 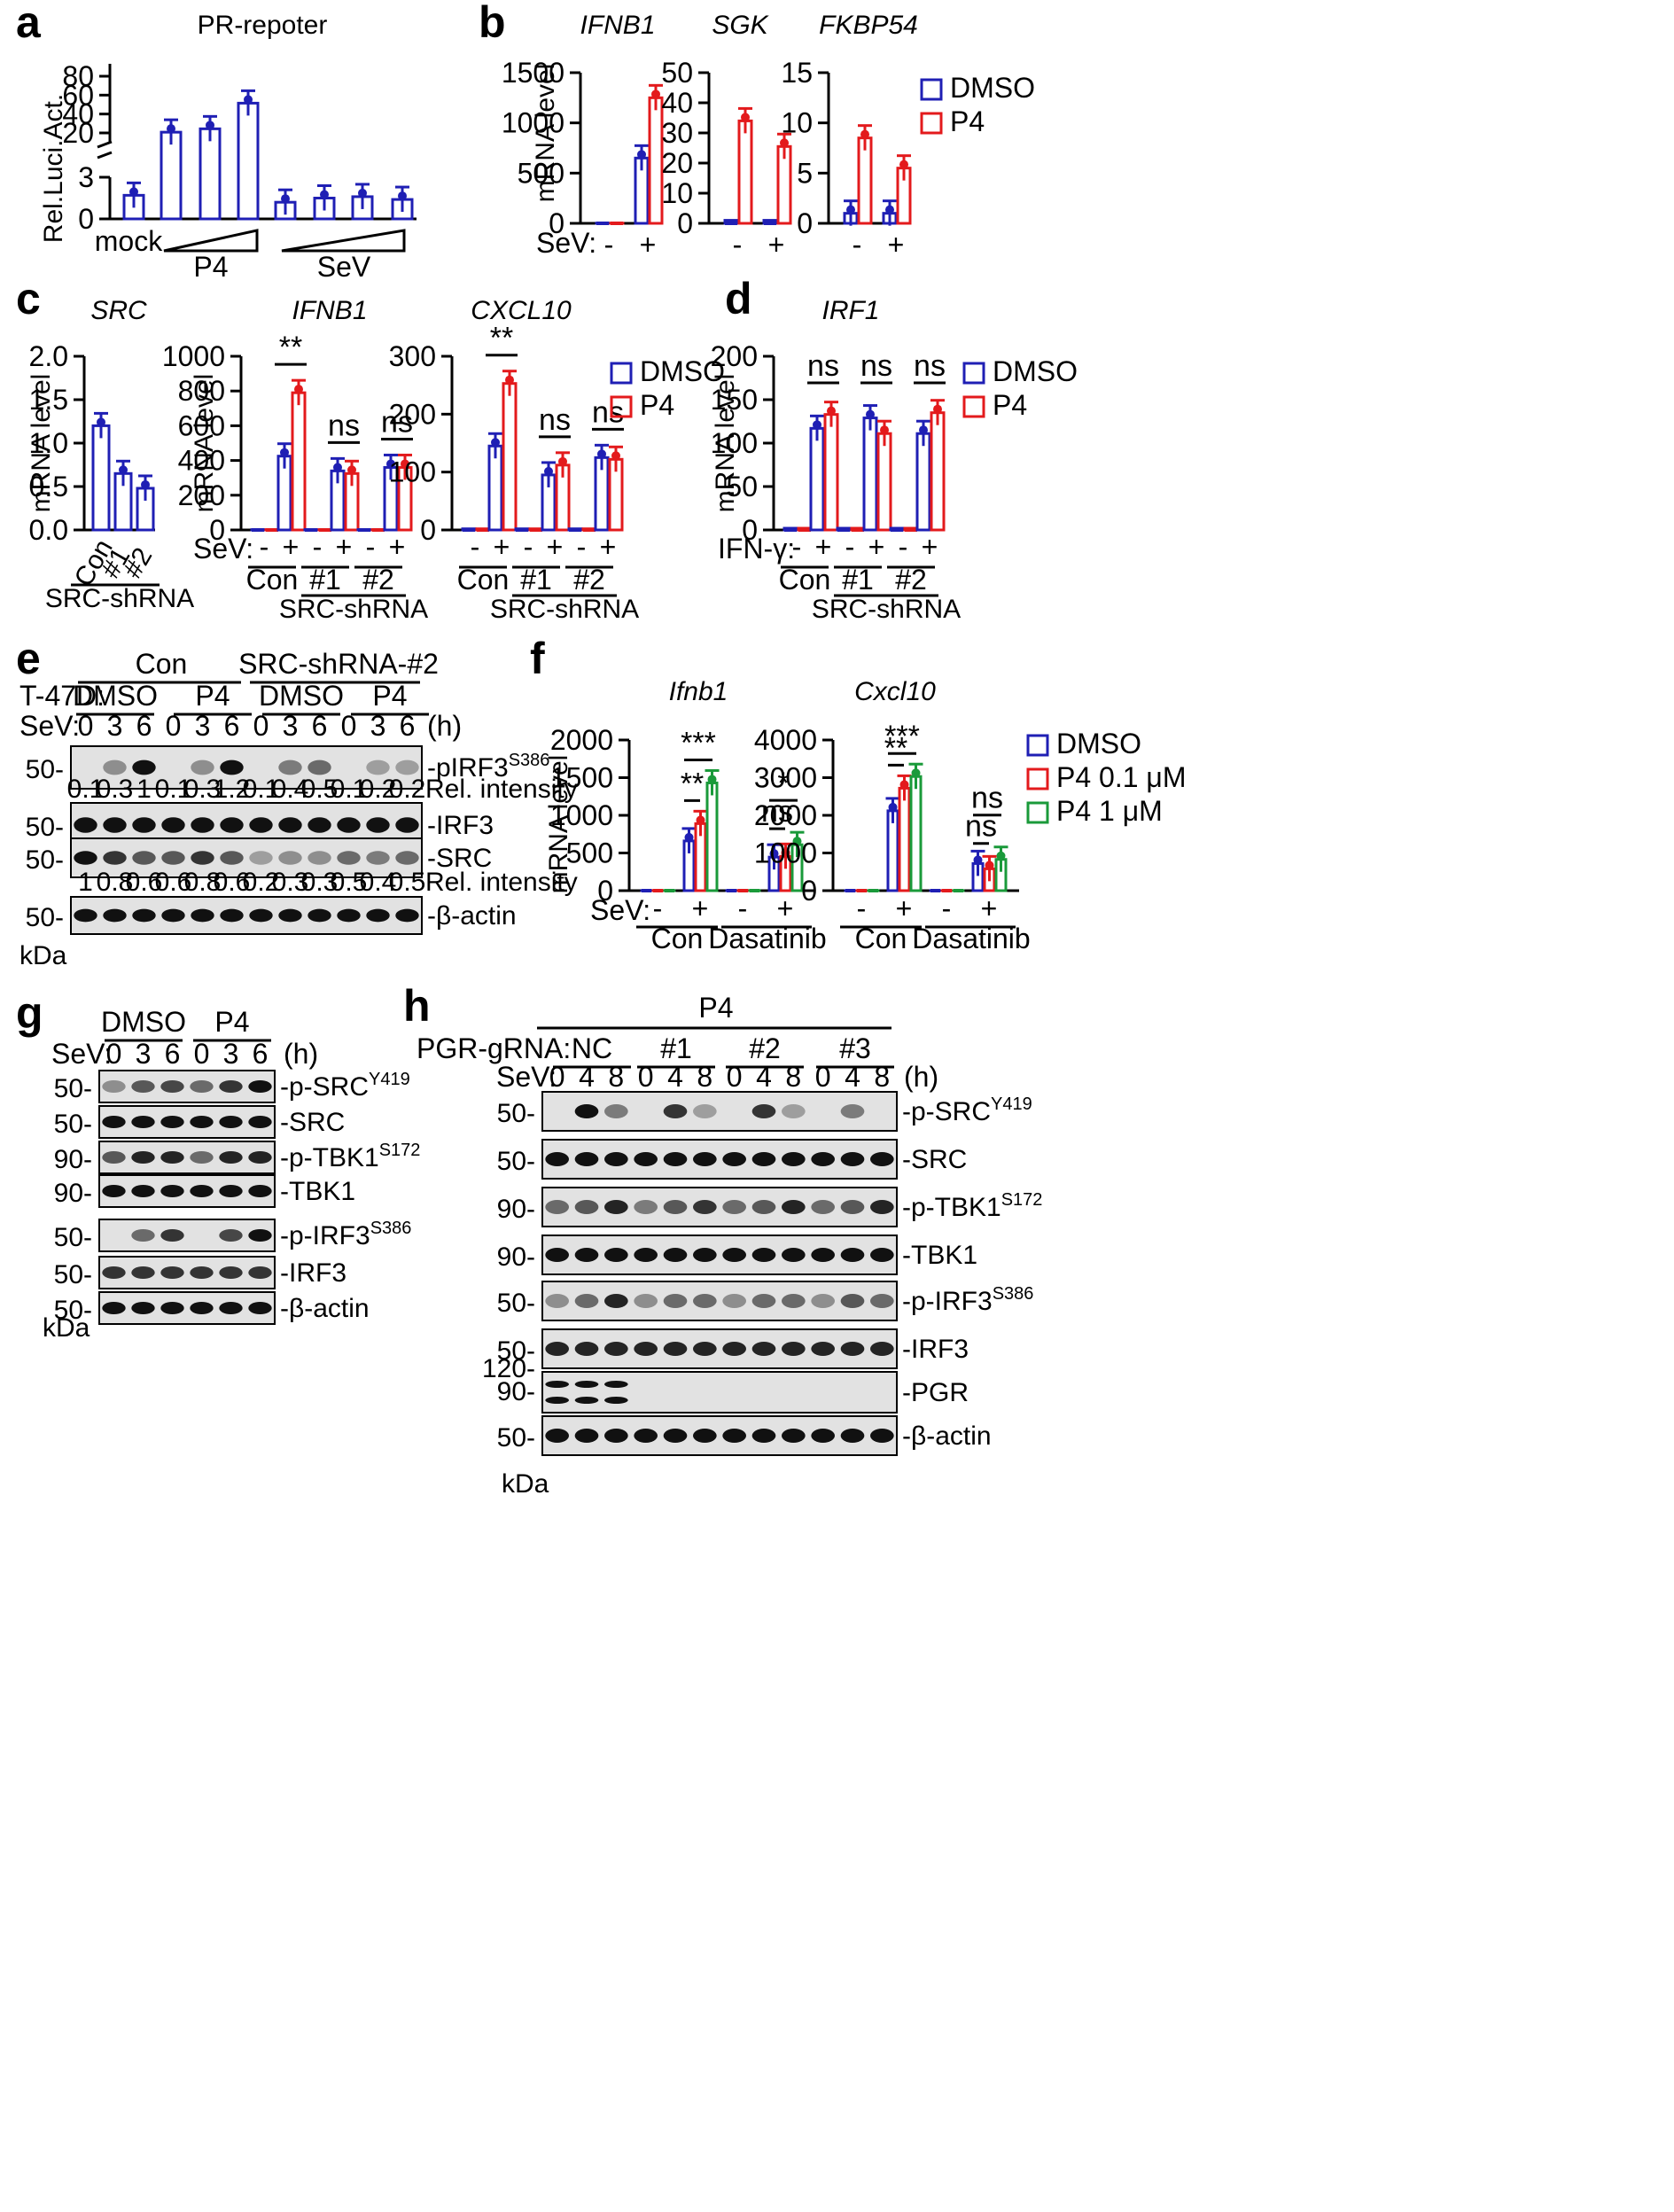 I want to click on rel-intensity-label: Rel. intensity, so click(x=502, y=882).